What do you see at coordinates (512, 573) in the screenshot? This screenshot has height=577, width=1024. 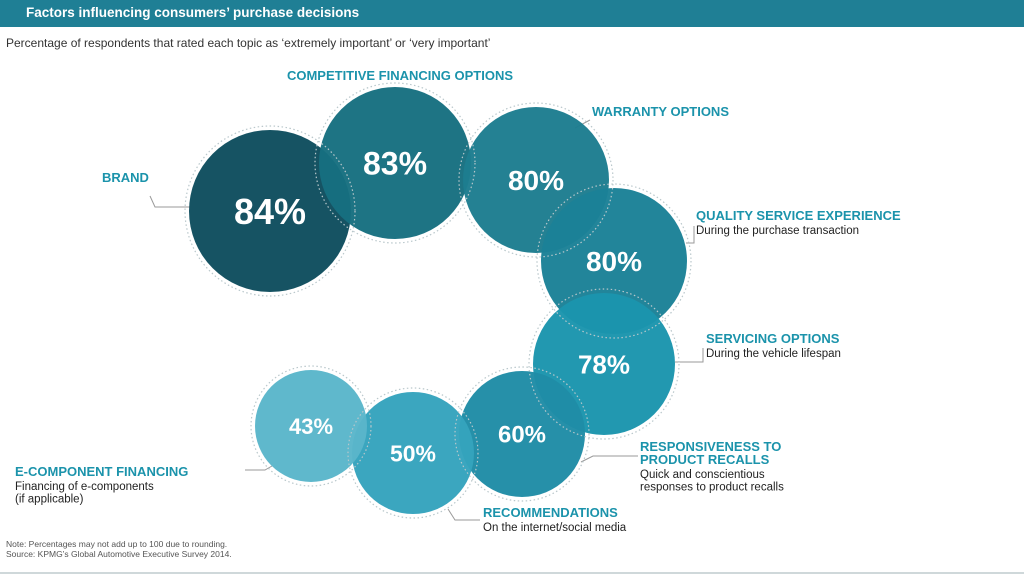 I see `bottom-rule` at bounding box center [512, 573].